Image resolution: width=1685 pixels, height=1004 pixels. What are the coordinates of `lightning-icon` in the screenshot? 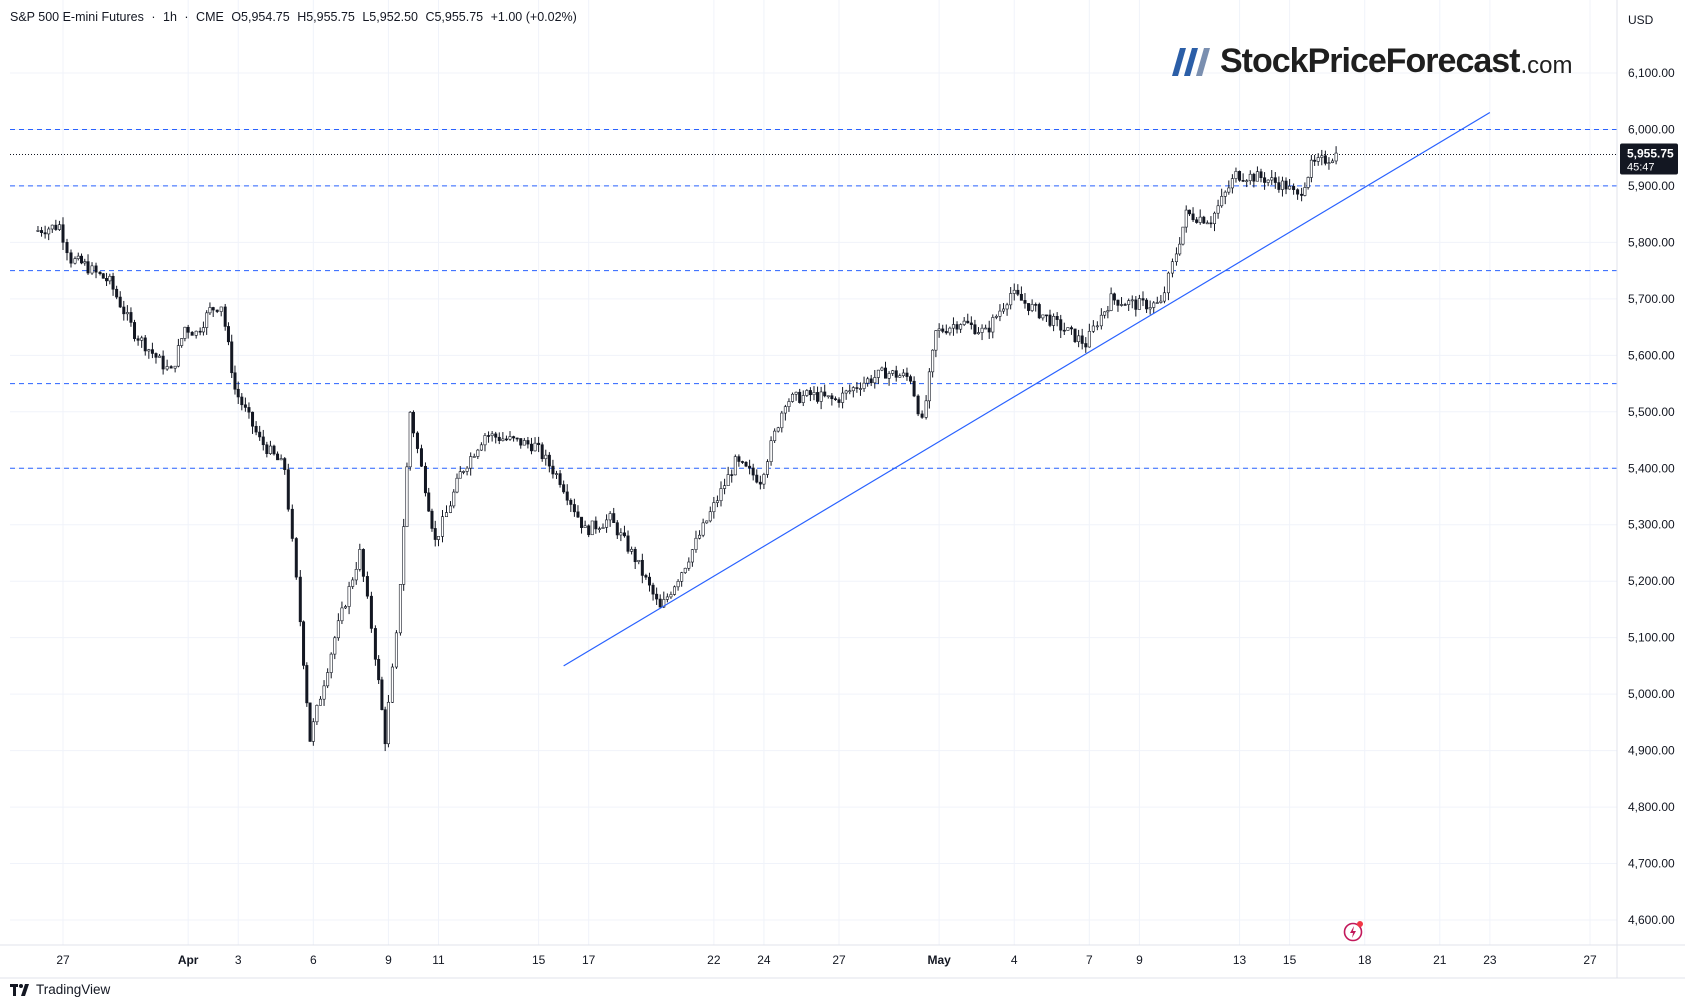 It's located at (1354, 931).